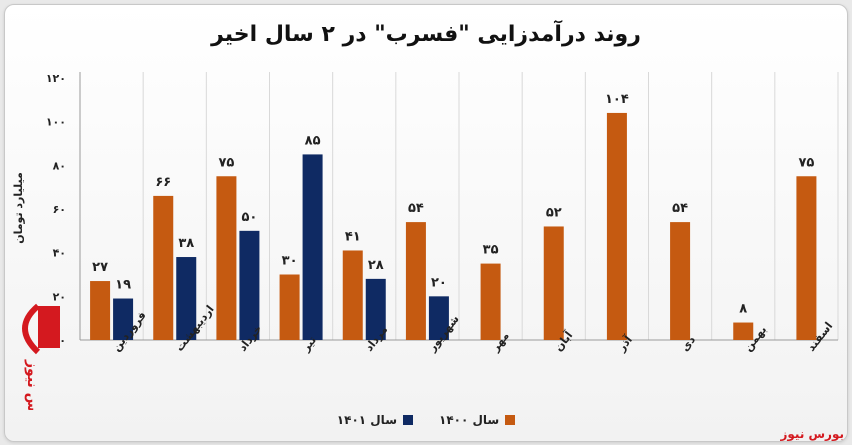 The width and height of the screenshot is (852, 445). I want to click on brand-logo: بورس نیوز, so click(38, 367).